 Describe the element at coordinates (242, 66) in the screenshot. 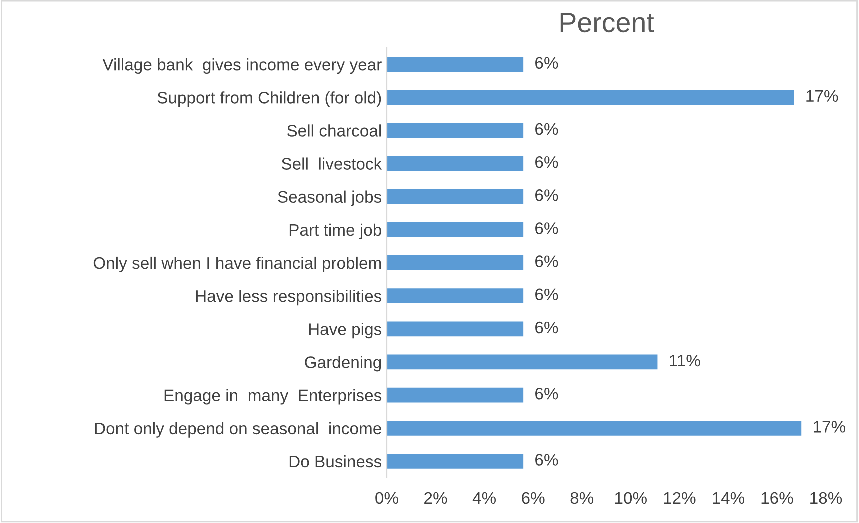

I see `y-tick-label: Village bank gives income every year` at that location.